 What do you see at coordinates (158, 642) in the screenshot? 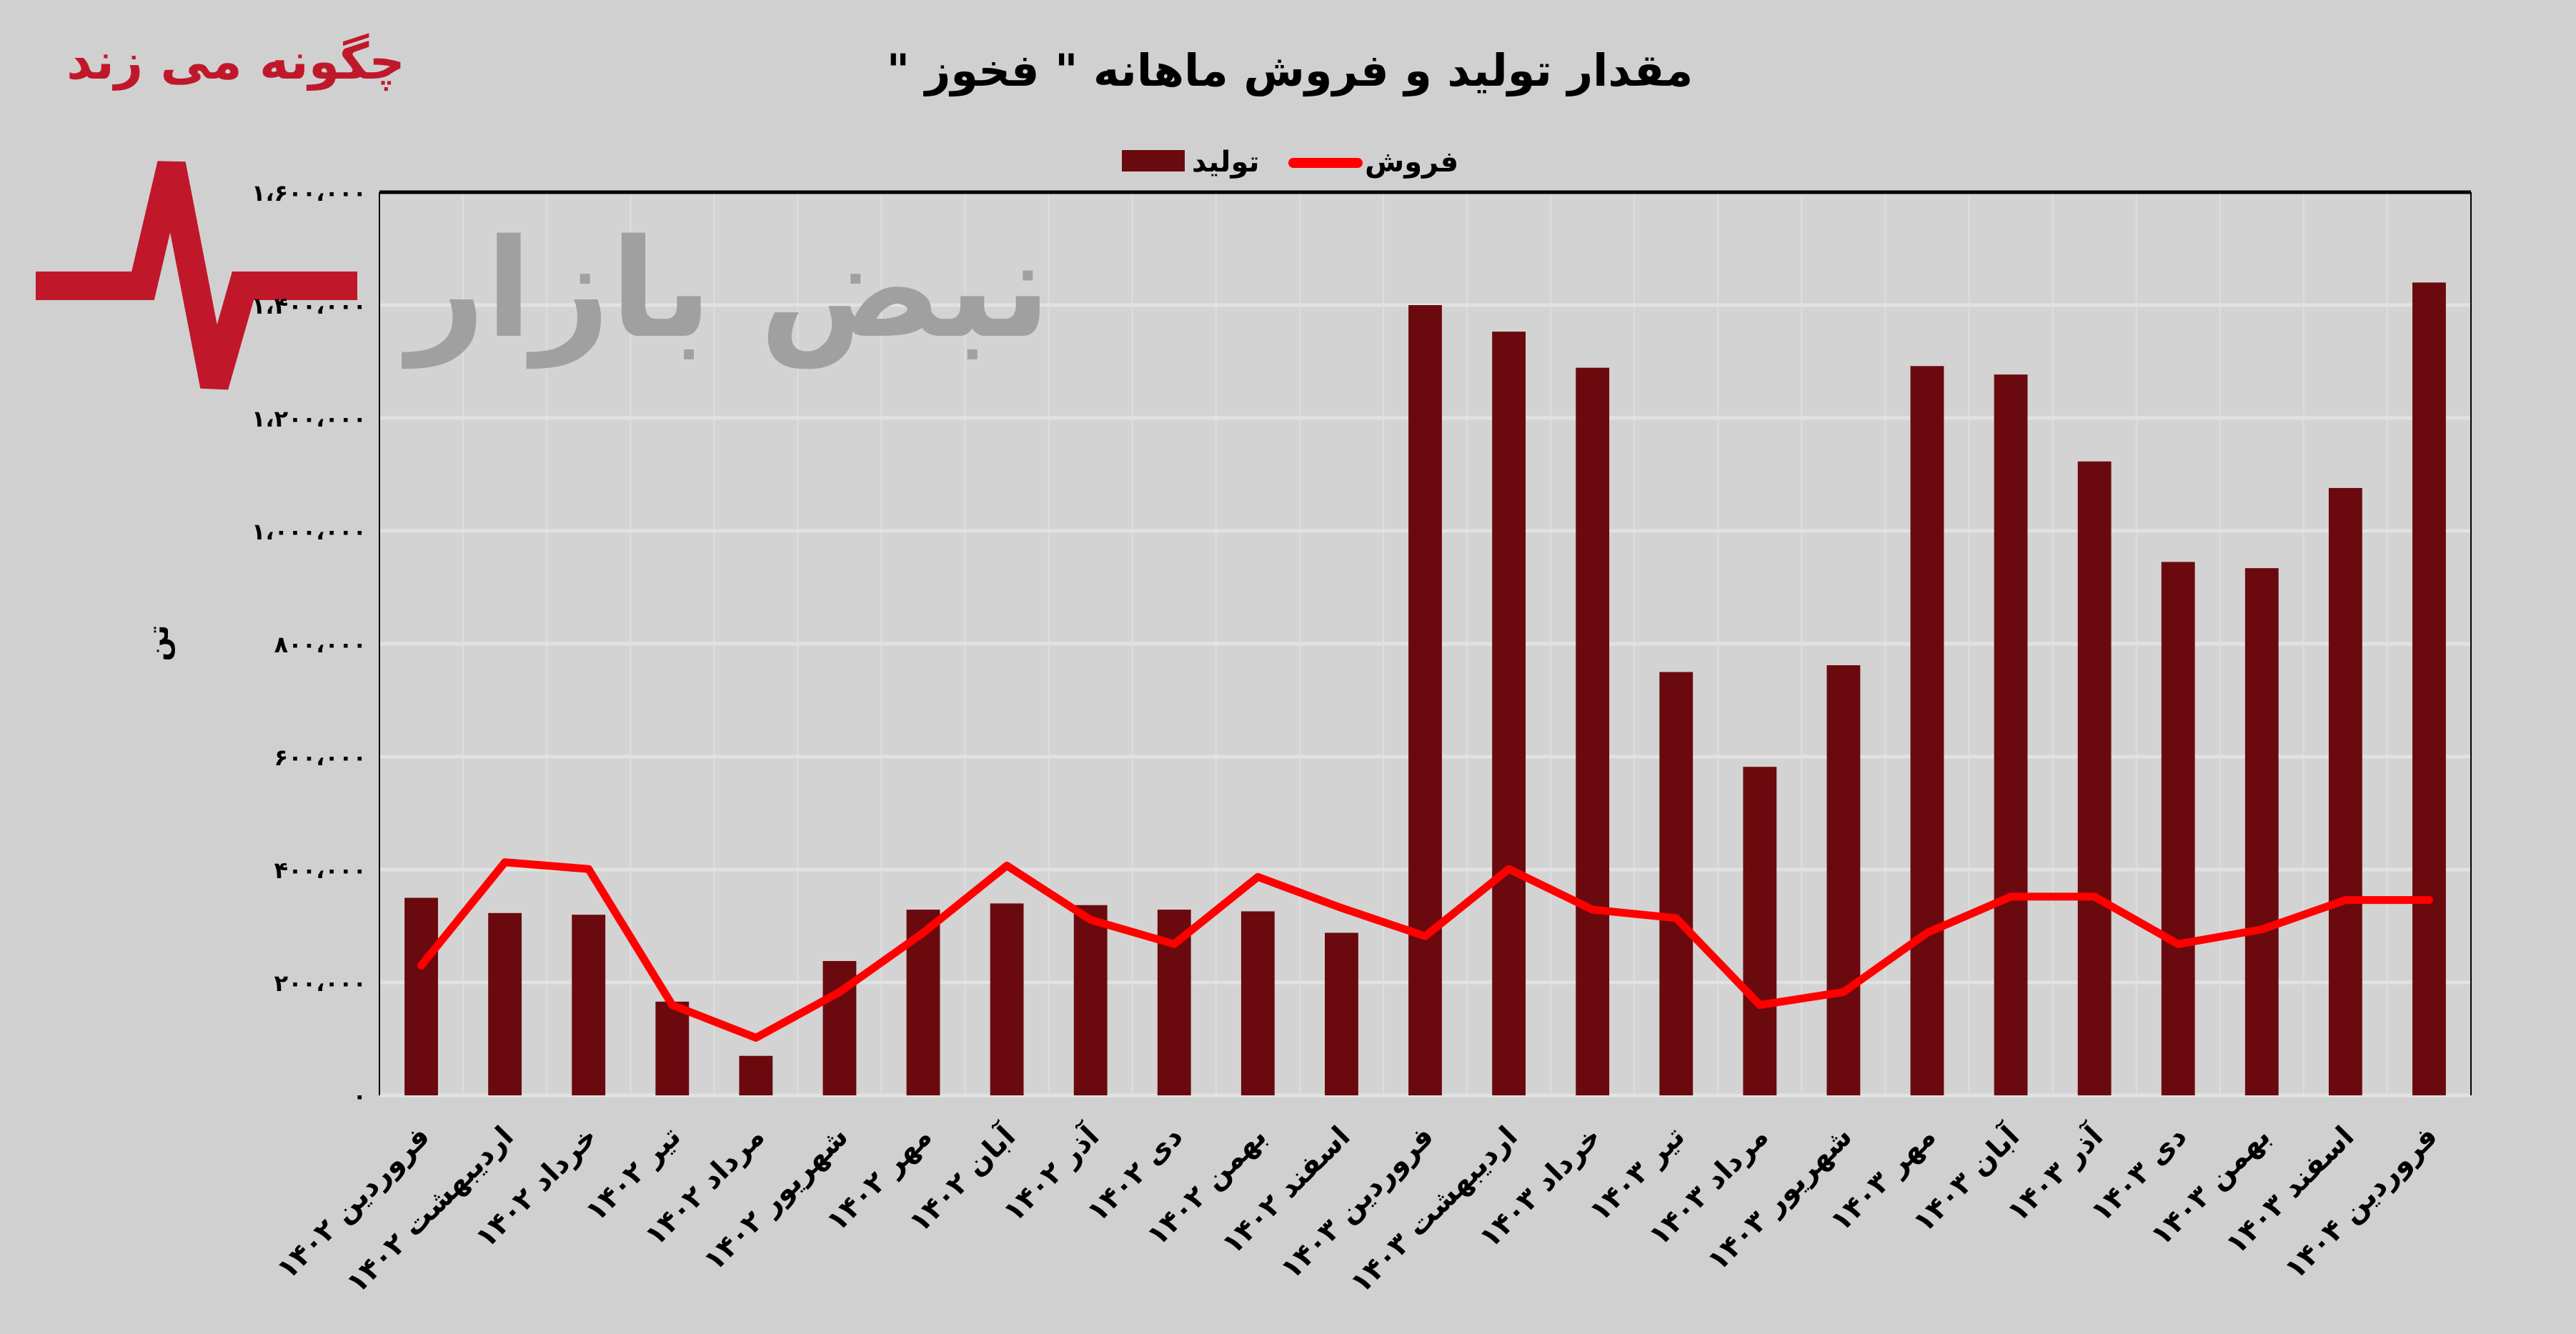
I see `y-axis-label: تن` at bounding box center [158, 642].